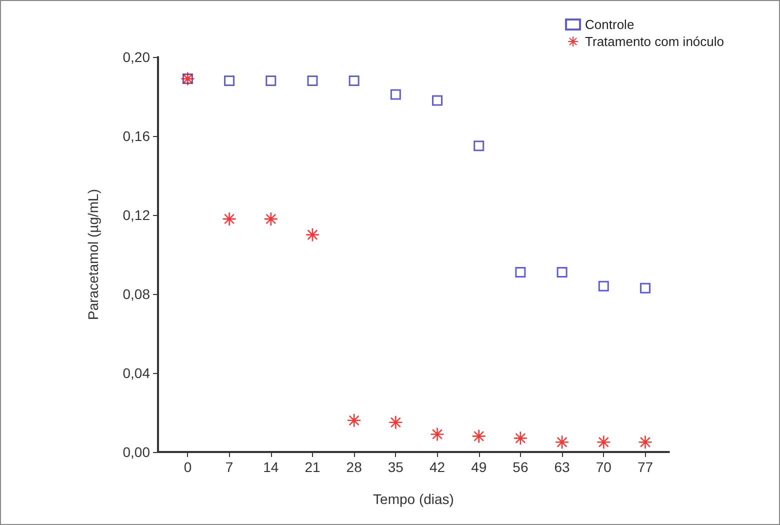 The width and height of the screenshot is (780, 525). I want to click on x-tick-label: 14, so click(271, 467).